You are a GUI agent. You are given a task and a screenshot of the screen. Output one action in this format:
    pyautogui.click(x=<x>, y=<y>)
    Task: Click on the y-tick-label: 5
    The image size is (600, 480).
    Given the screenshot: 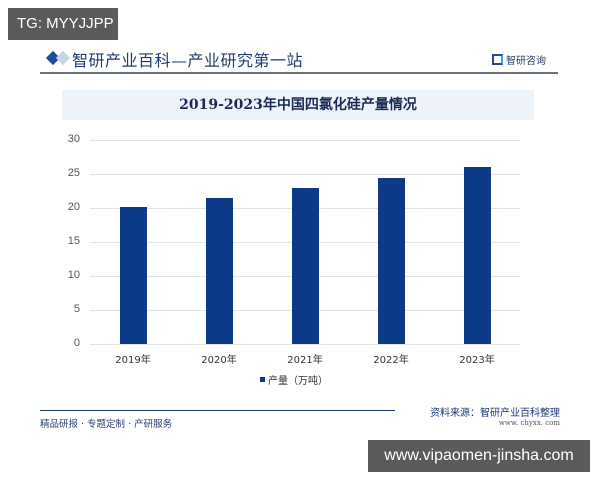 What is the action you would take?
    pyautogui.click(x=76, y=309)
    